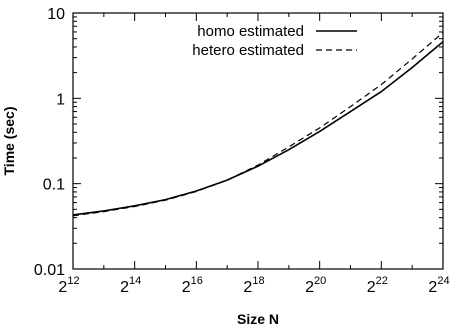 This screenshot has width=459, height=329. What do you see at coordinates (130, 285) in the screenshot?
I see `x-tick-label: 214` at bounding box center [130, 285].